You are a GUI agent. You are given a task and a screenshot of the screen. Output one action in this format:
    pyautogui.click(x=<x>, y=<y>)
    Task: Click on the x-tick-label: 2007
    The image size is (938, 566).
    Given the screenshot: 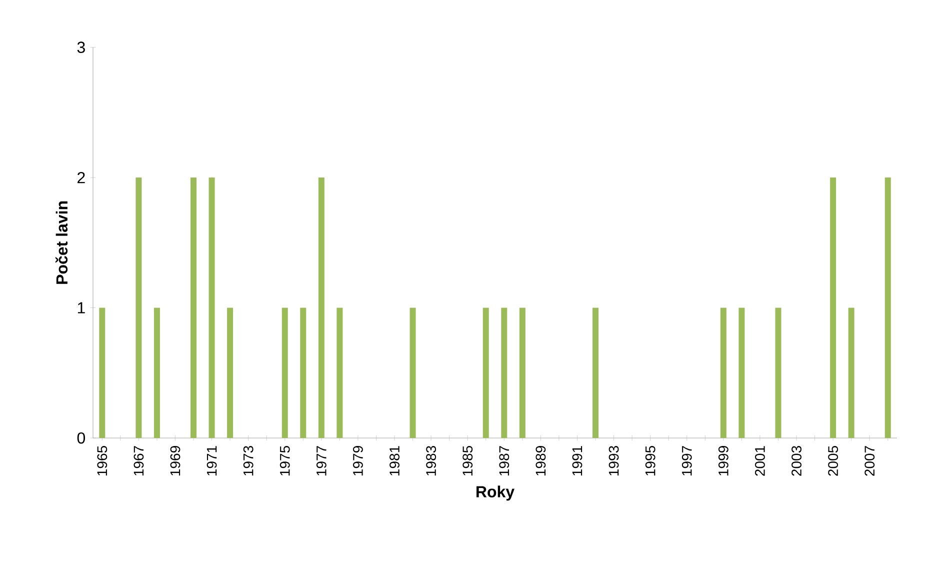 What is the action you would take?
    pyautogui.click(x=869, y=461)
    